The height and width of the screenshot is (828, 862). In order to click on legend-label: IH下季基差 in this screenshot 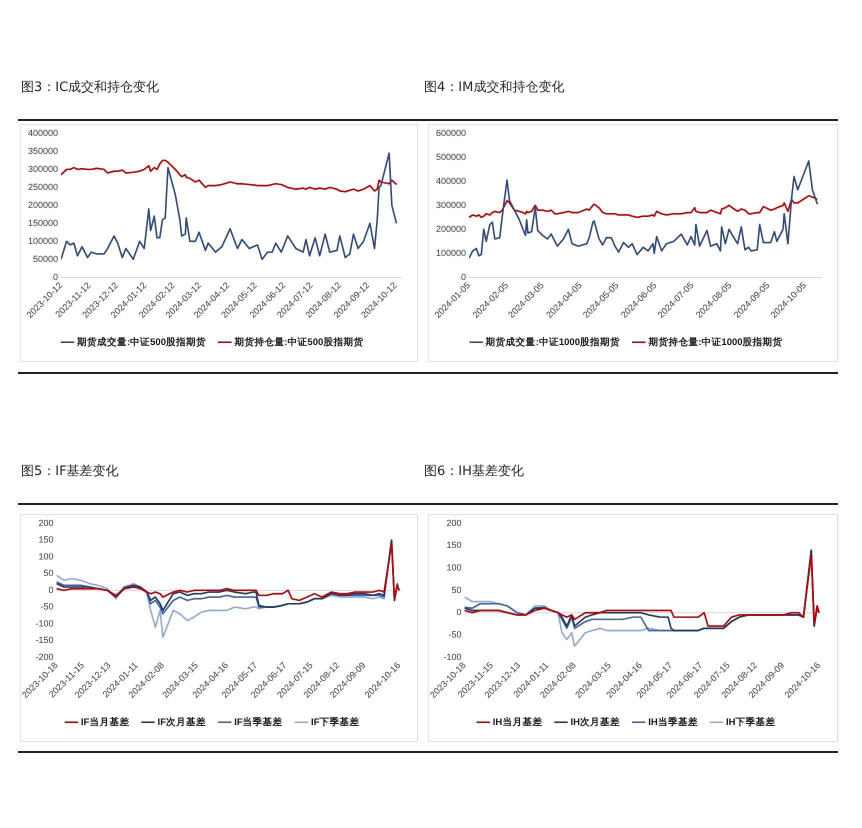, I will do `click(751, 722)`.